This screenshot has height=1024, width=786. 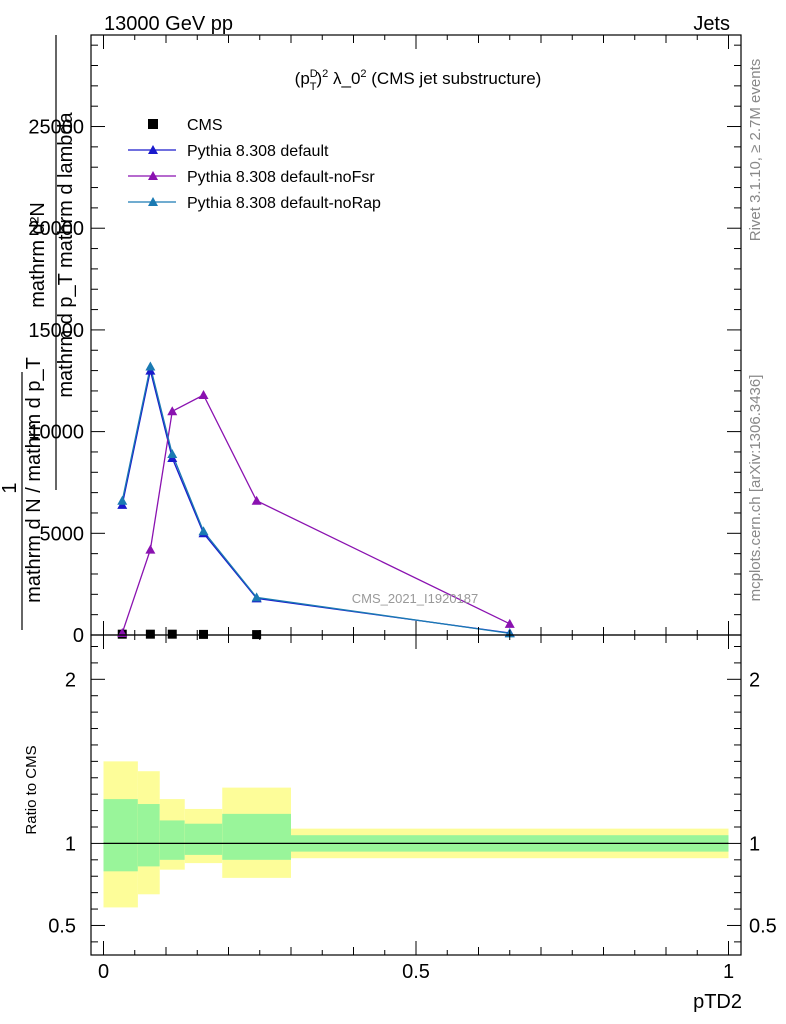 I want to click on y-label-denominator: mathrm d p_T mathrm d lambda, so click(x=66, y=254).